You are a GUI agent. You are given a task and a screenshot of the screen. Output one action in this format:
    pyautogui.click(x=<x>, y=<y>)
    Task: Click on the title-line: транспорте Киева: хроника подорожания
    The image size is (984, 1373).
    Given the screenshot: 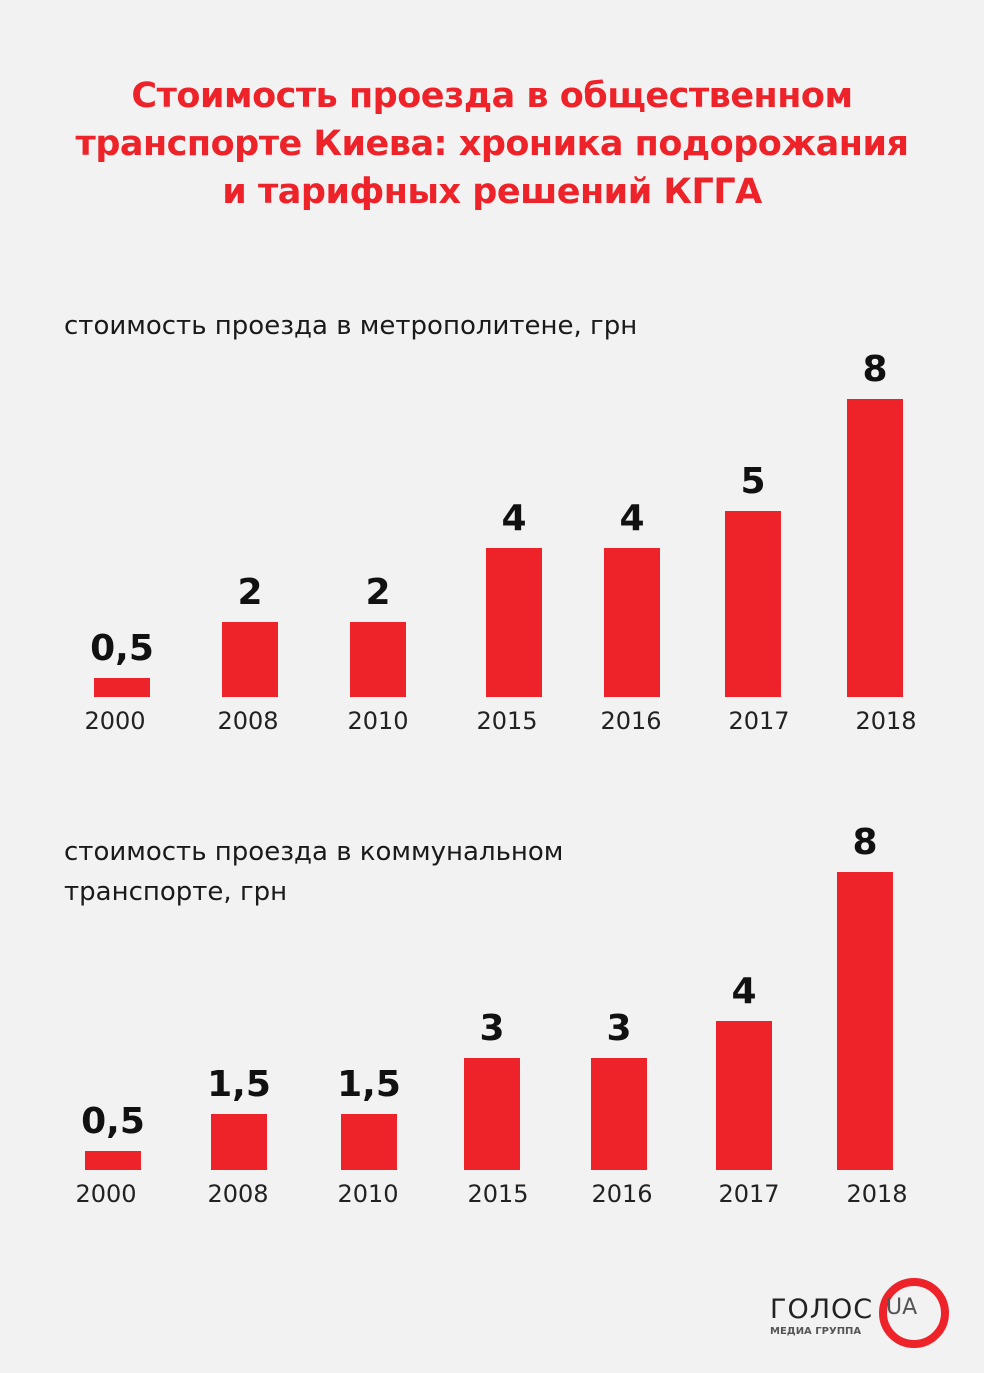 What is the action you would take?
    pyautogui.click(x=492, y=144)
    